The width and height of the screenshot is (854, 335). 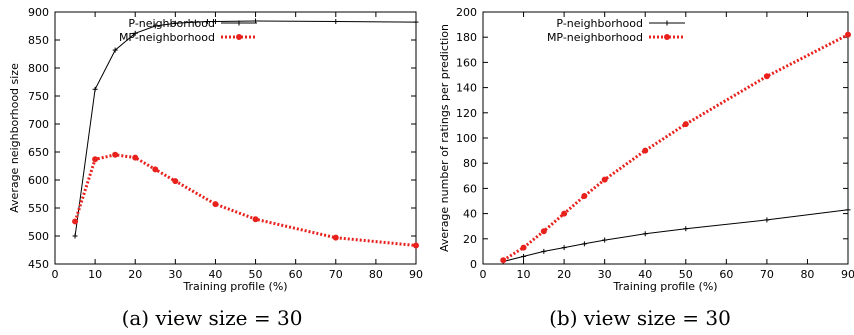 What do you see at coordinates (466, 113) in the screenshot?
I see `y-tick-label: 120` at bounding box center [466, 113].